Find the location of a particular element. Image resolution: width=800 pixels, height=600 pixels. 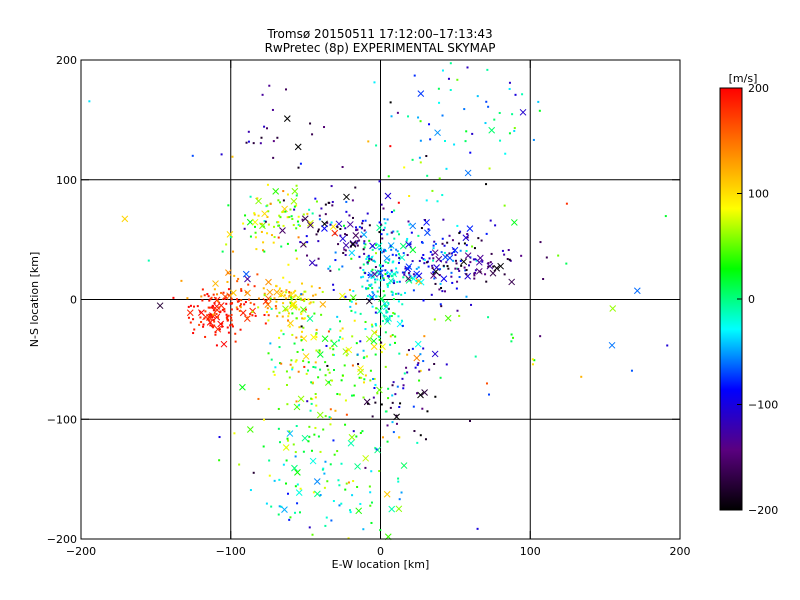

y-tick-label: 0 is located at coordinates (73, 300).